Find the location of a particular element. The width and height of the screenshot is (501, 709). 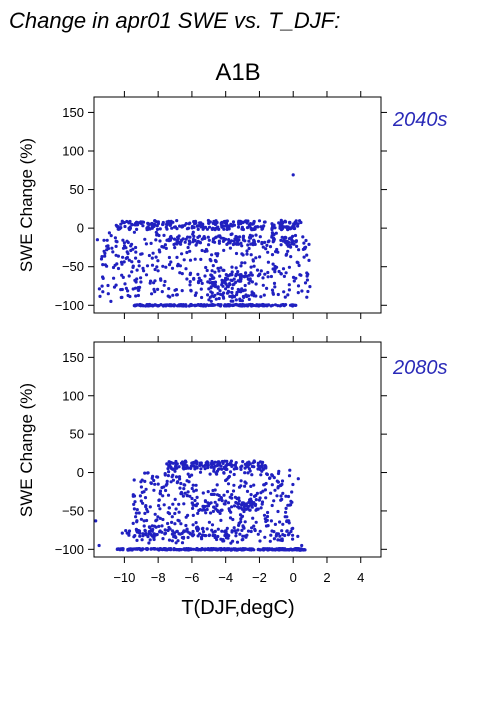

x-axis-label: T(DJF,degC) is located at coordinates (237, 608).